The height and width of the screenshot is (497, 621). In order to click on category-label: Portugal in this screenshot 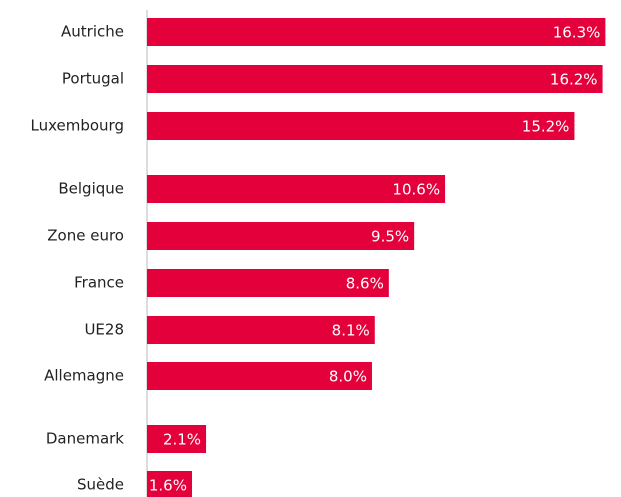, I will do `click(93, 79)`.